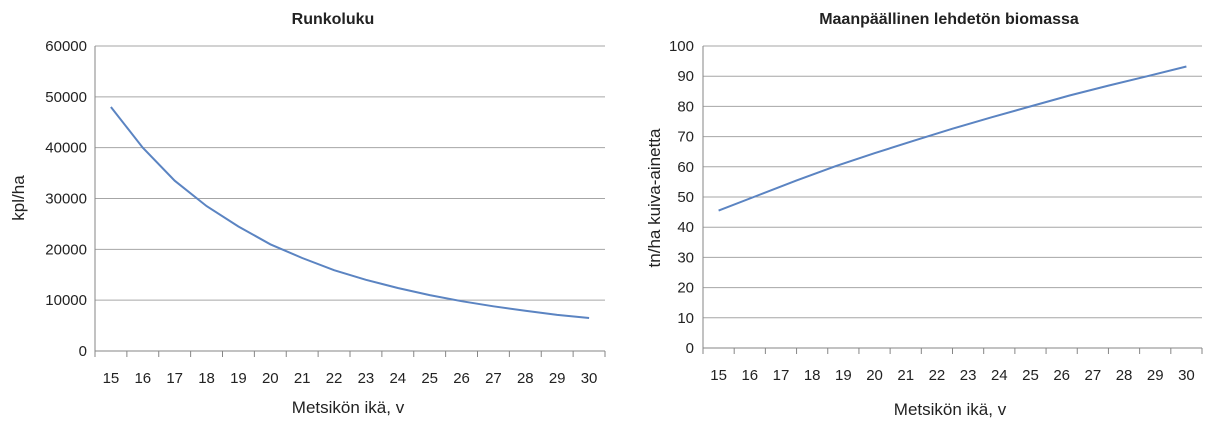 The image size is (1207, 421). I want to click on y-axis-label: tn/ha kuiva-ainetta, so click(654, 197).